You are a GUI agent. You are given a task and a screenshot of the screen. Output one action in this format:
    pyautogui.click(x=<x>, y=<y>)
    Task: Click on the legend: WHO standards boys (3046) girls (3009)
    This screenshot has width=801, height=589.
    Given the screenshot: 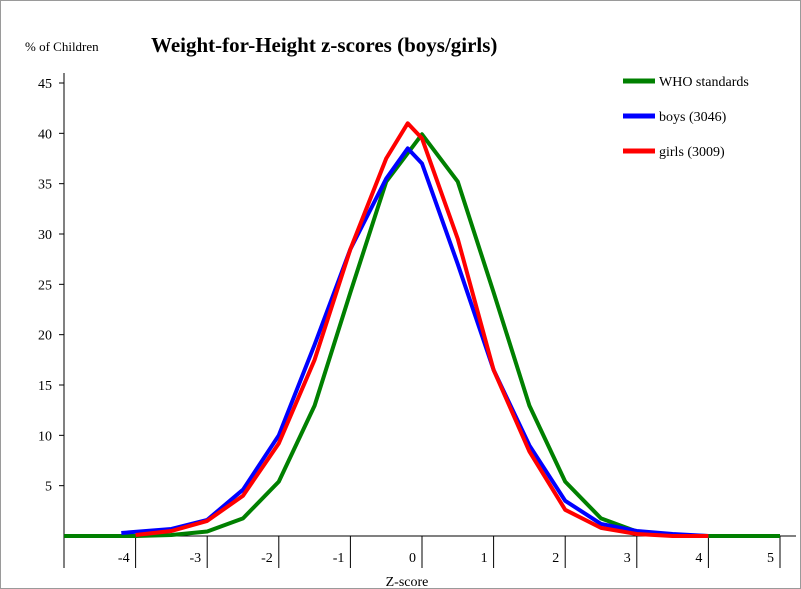 What is the action you would take?
    pyautogui.click(x=686, y=117)
    